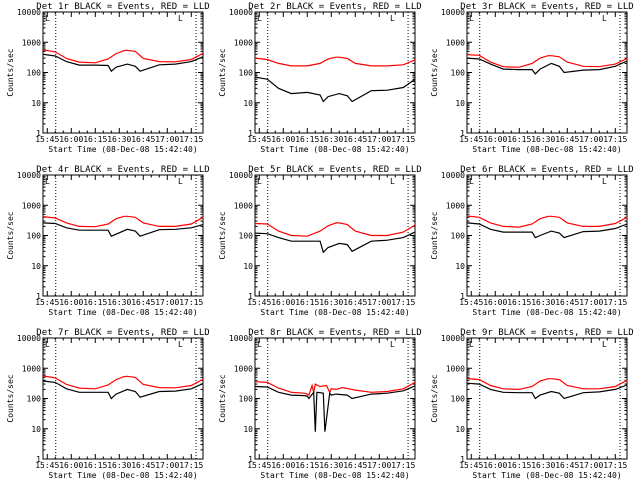 The image size is (640, 480). I want to click on panel-title: Det 3r BLACK = Events, RED = LLD, so click(546, 7).